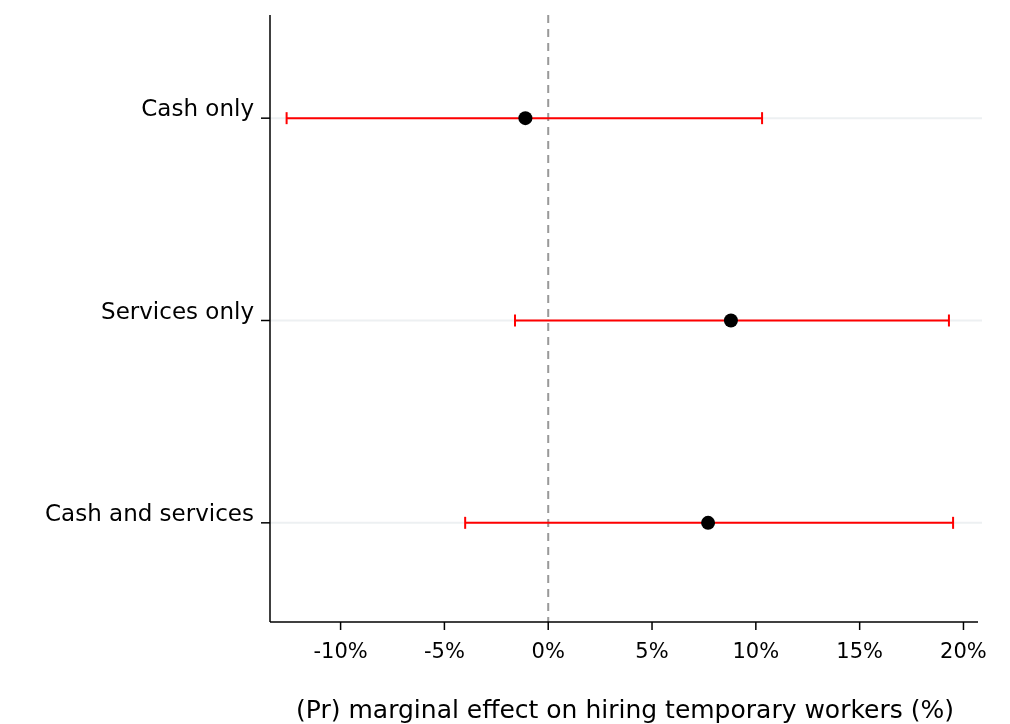 The height and width of the screenshot is (724, 1010). Describe the element at coordinates (177, 310) in the screenshot. I see `y-tick-label: Services only` at that location.